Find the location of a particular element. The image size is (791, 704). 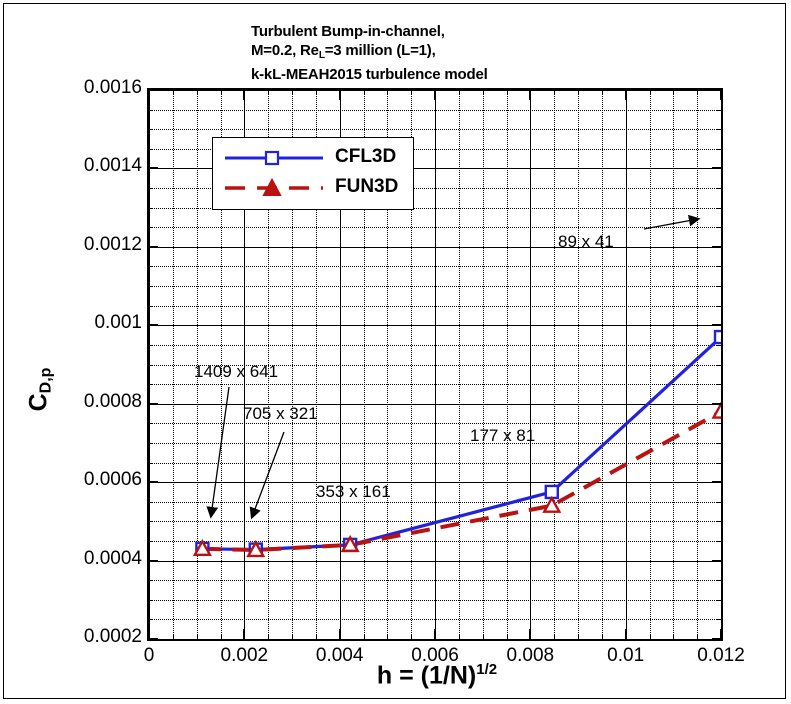

legend-item-fun3d: FUN3D is located at coordinates (313, 188).